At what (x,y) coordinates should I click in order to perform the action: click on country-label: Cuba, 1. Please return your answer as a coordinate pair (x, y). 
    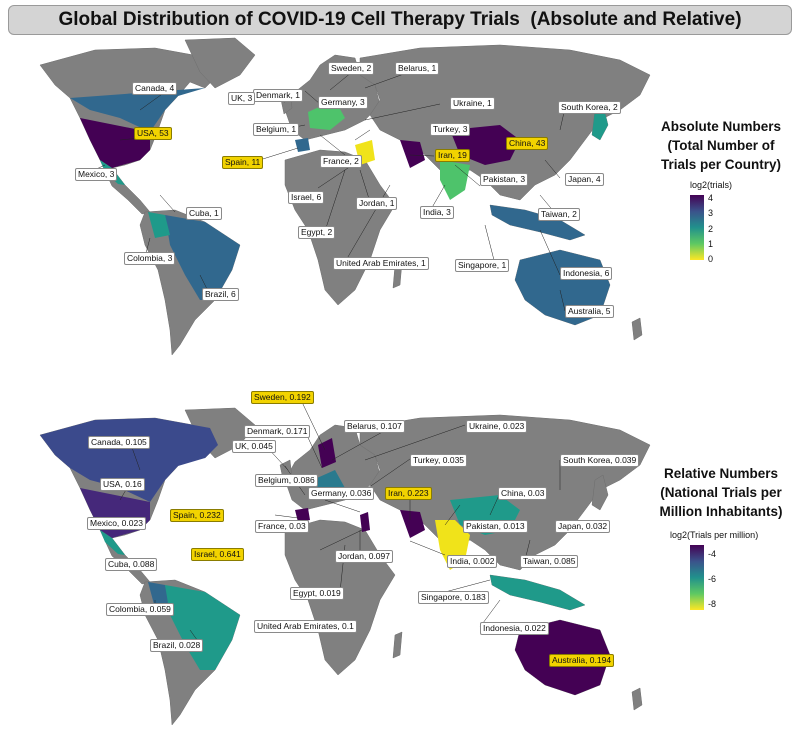
    Looking at the image, I should click on (204, 213).